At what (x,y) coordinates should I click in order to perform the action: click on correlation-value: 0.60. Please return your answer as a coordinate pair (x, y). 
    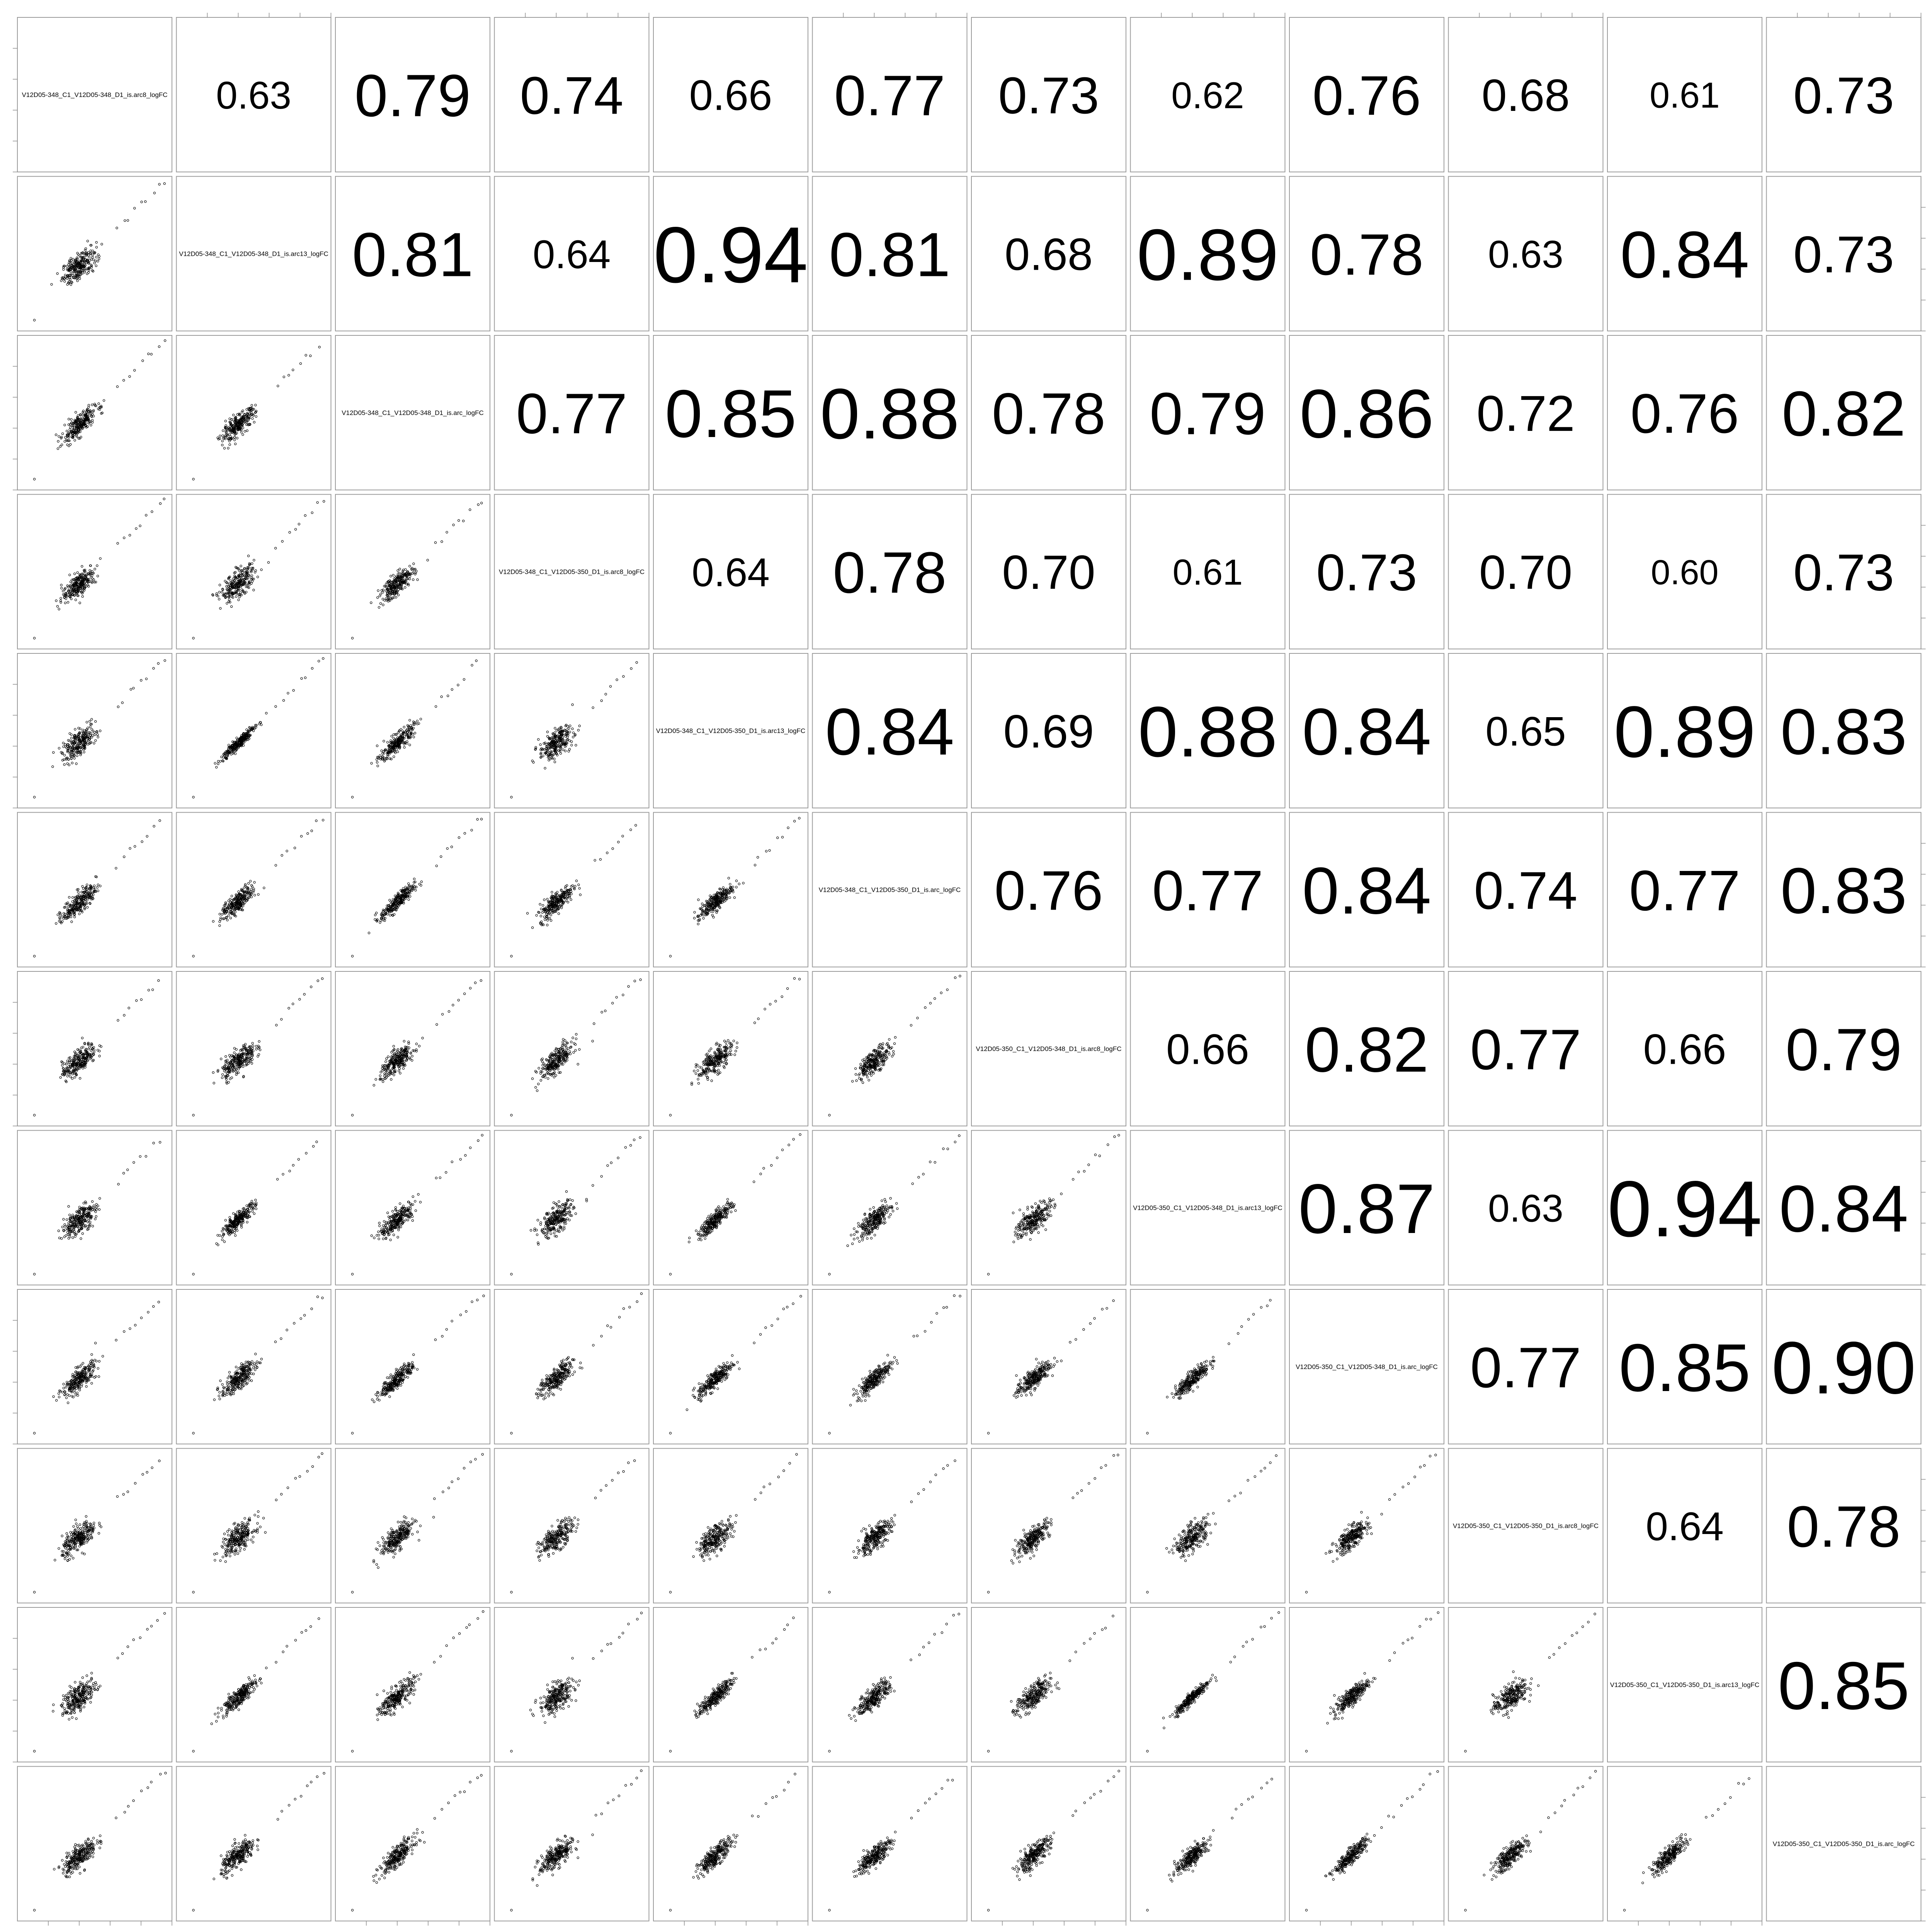
    Looking at the image, I should click on (1685, 572).